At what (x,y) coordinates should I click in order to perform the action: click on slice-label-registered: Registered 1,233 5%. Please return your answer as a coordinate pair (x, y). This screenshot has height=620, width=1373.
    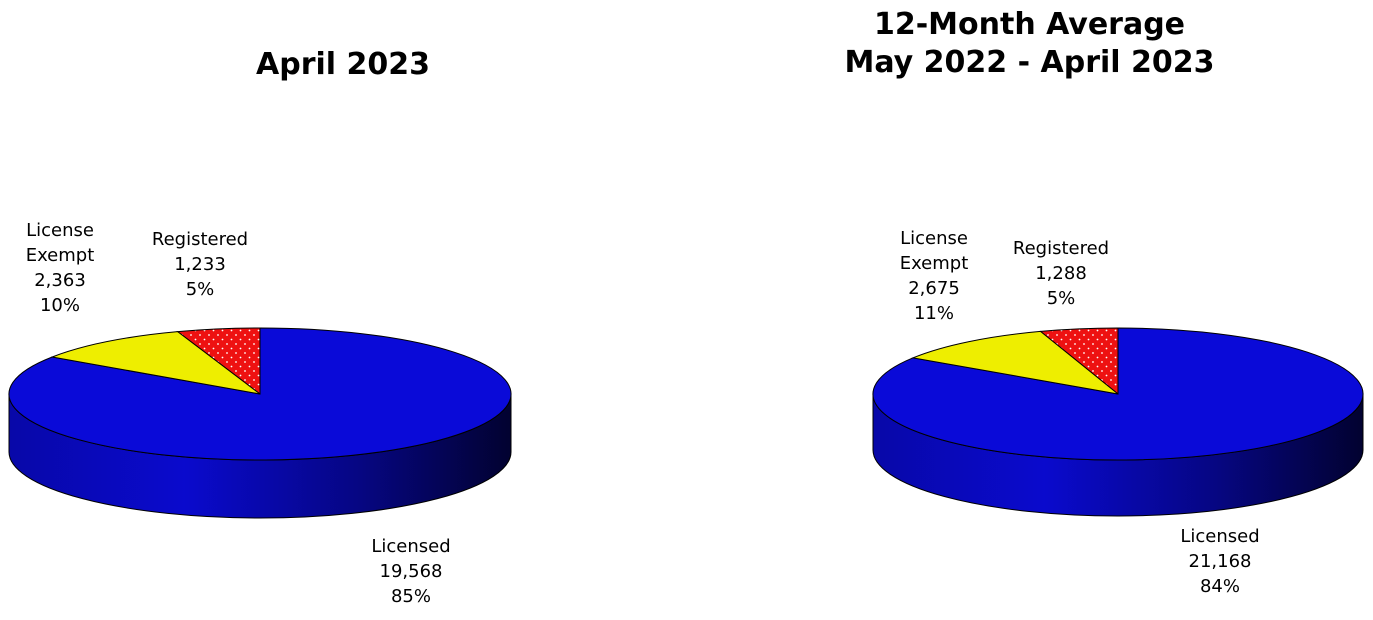
    Looking at the image, I should click on (200, 264).